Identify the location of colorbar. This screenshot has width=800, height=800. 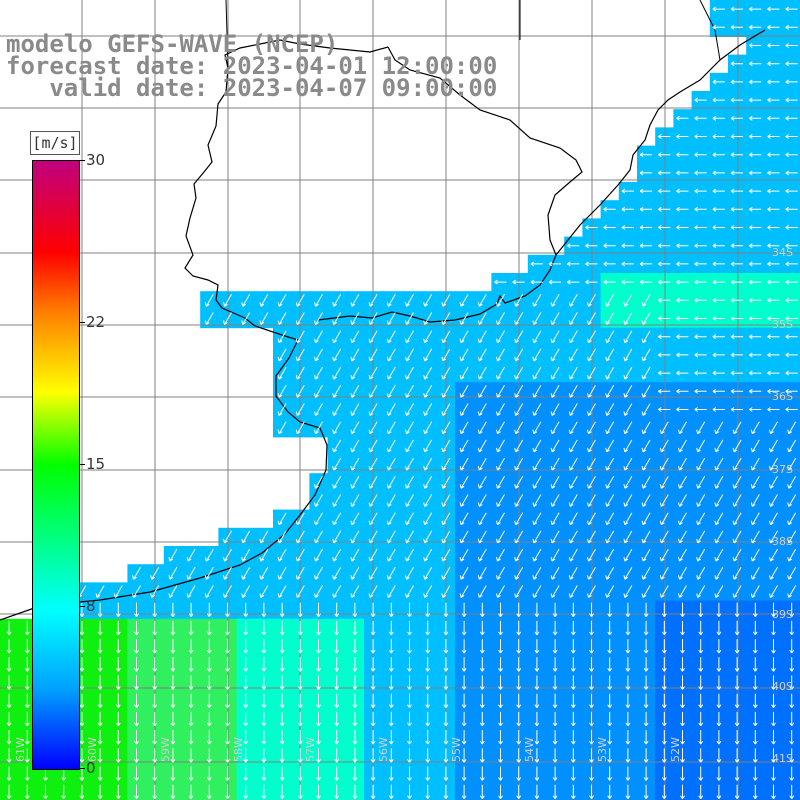
(56, 465).